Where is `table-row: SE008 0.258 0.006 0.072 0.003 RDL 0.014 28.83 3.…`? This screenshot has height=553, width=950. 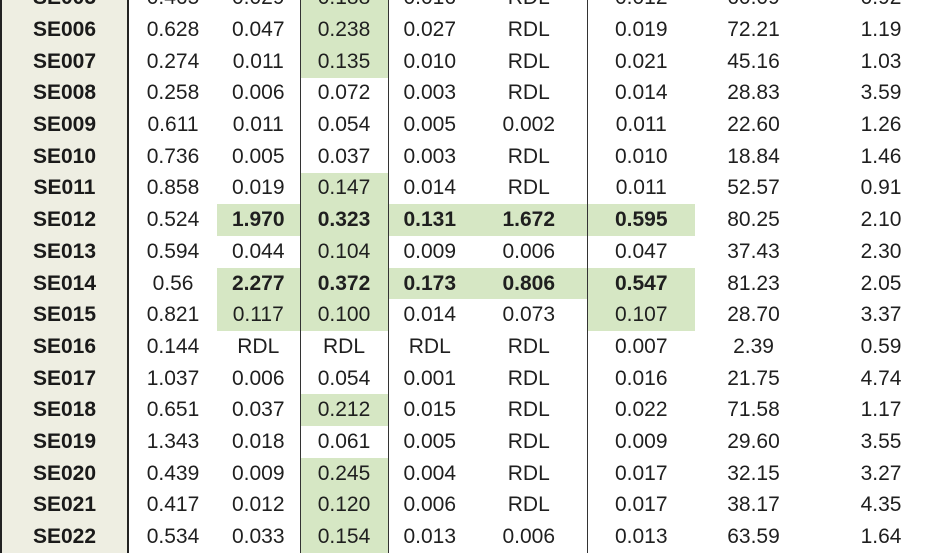
table-row: SE008 0.258 0.006 0.072 0.003 RDL 0.014 28.83 3.… is located at coordinates (475, 93).